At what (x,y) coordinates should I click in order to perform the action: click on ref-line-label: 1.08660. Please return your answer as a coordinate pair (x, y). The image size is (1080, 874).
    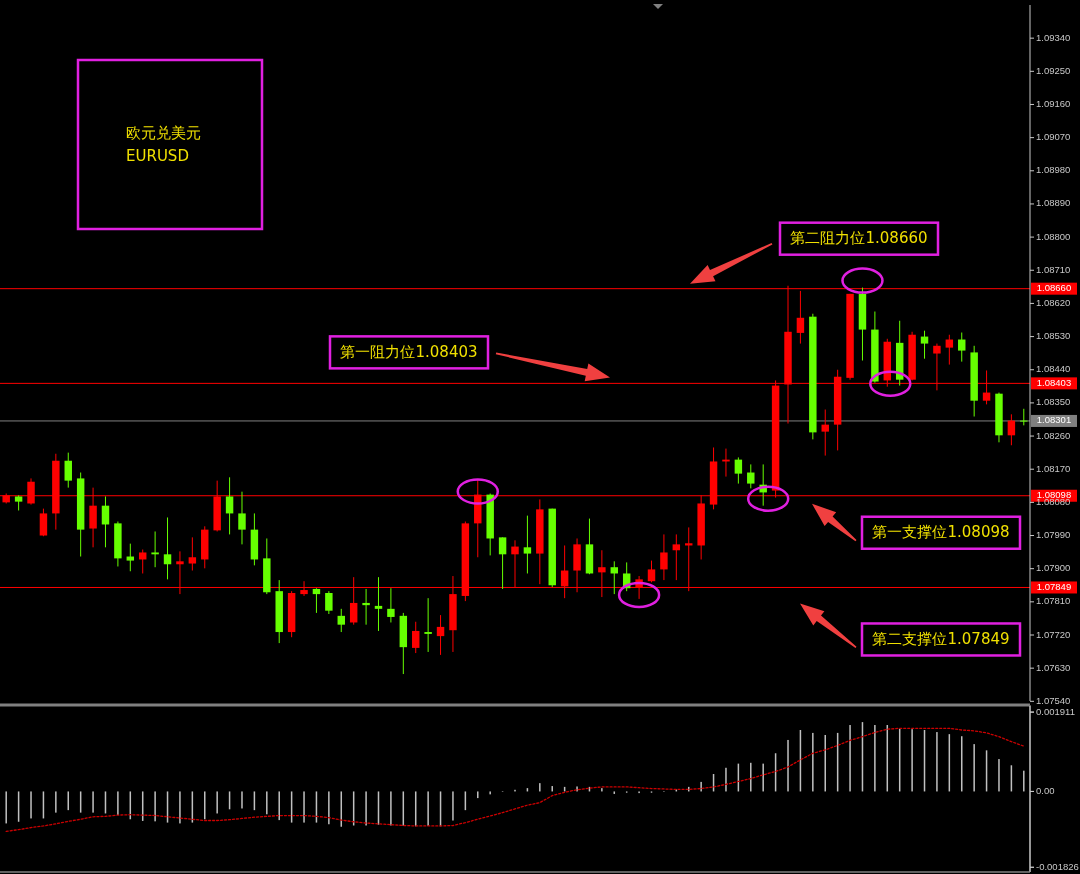
    Looking at the image, I should click on (1054, 288).